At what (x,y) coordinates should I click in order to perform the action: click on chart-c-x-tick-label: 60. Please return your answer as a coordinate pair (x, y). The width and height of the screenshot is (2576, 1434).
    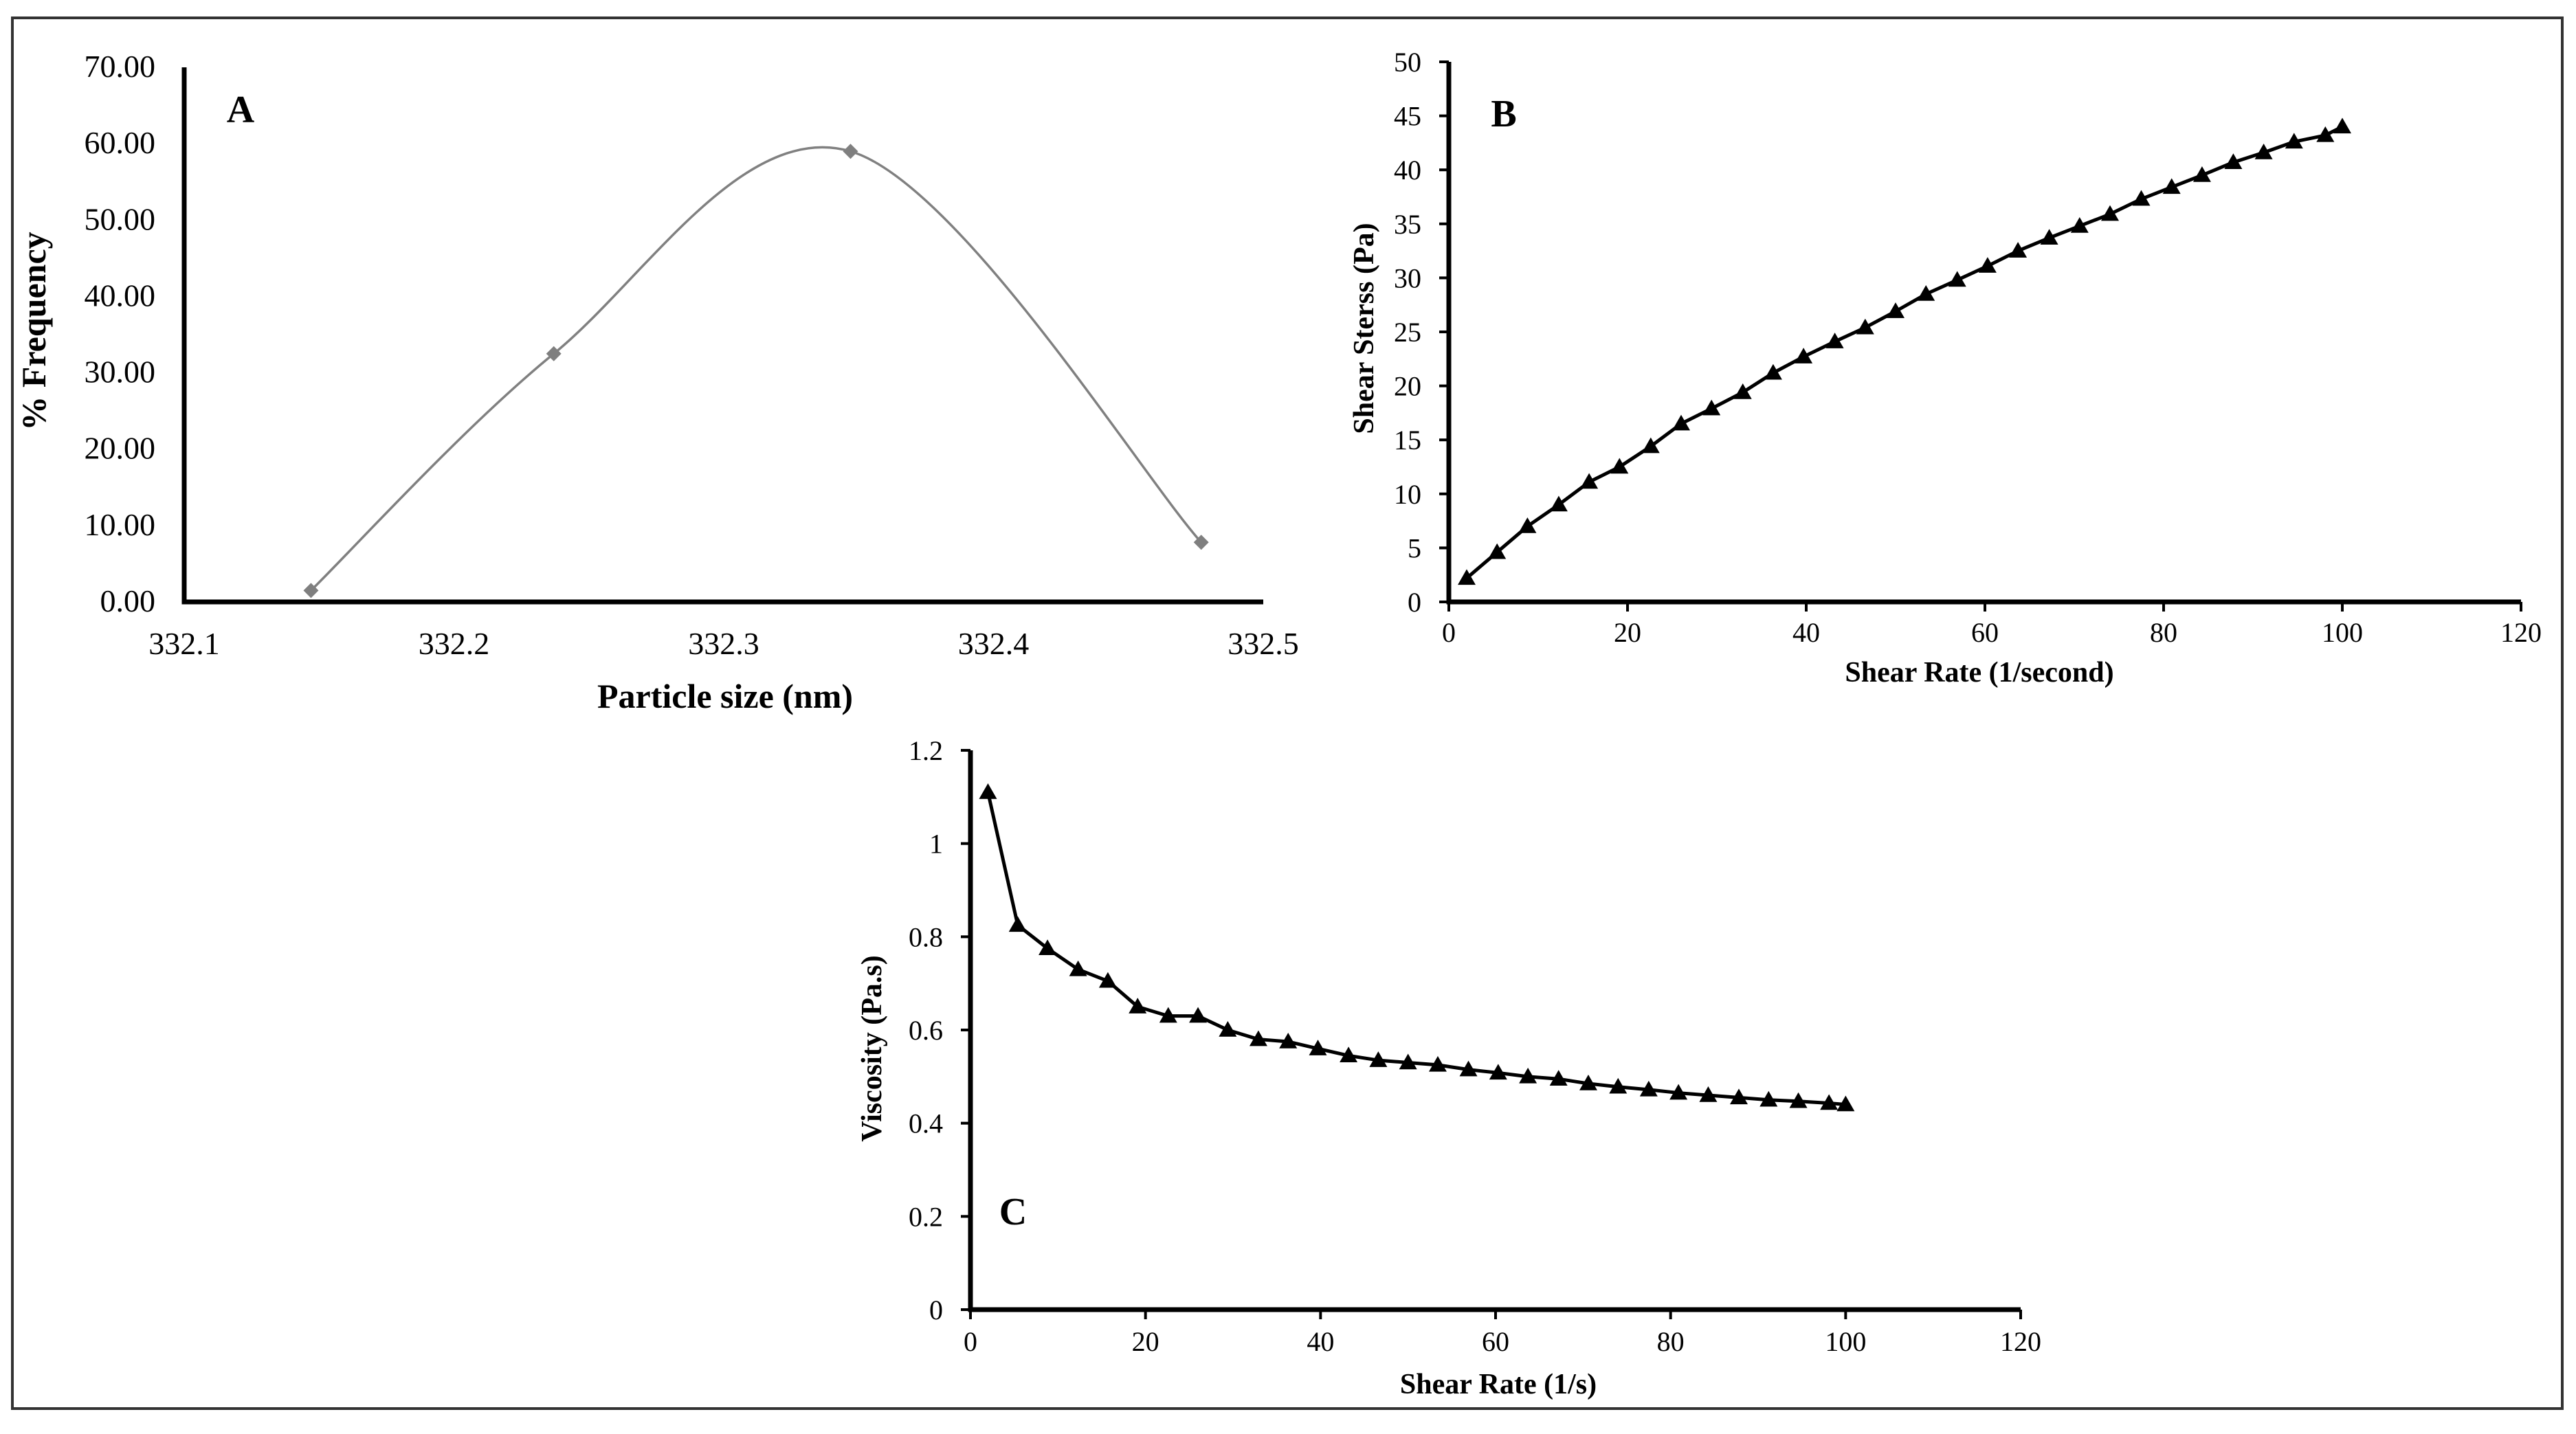
    Looking at the image, I should click on (1495, 1341).